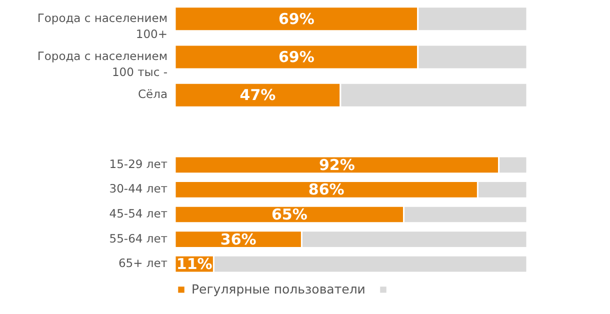 Image resolution: width=610 pixels, height=314 pixels. I want to click on data-label: 92%, so click(336, 165).